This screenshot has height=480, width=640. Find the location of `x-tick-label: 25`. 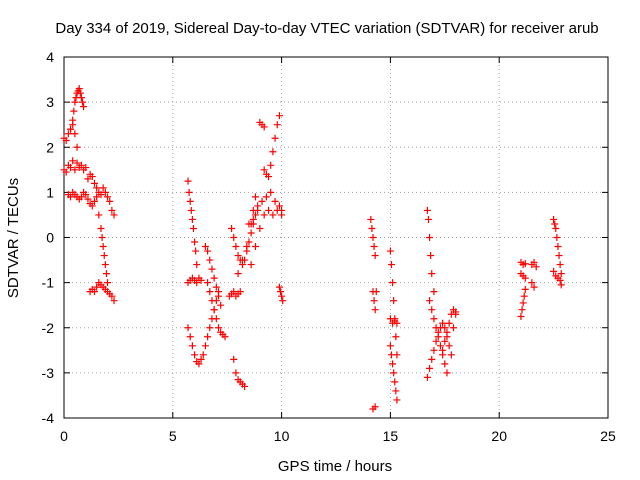

x-tick-label: 25 is located at coordinates (608, 436).